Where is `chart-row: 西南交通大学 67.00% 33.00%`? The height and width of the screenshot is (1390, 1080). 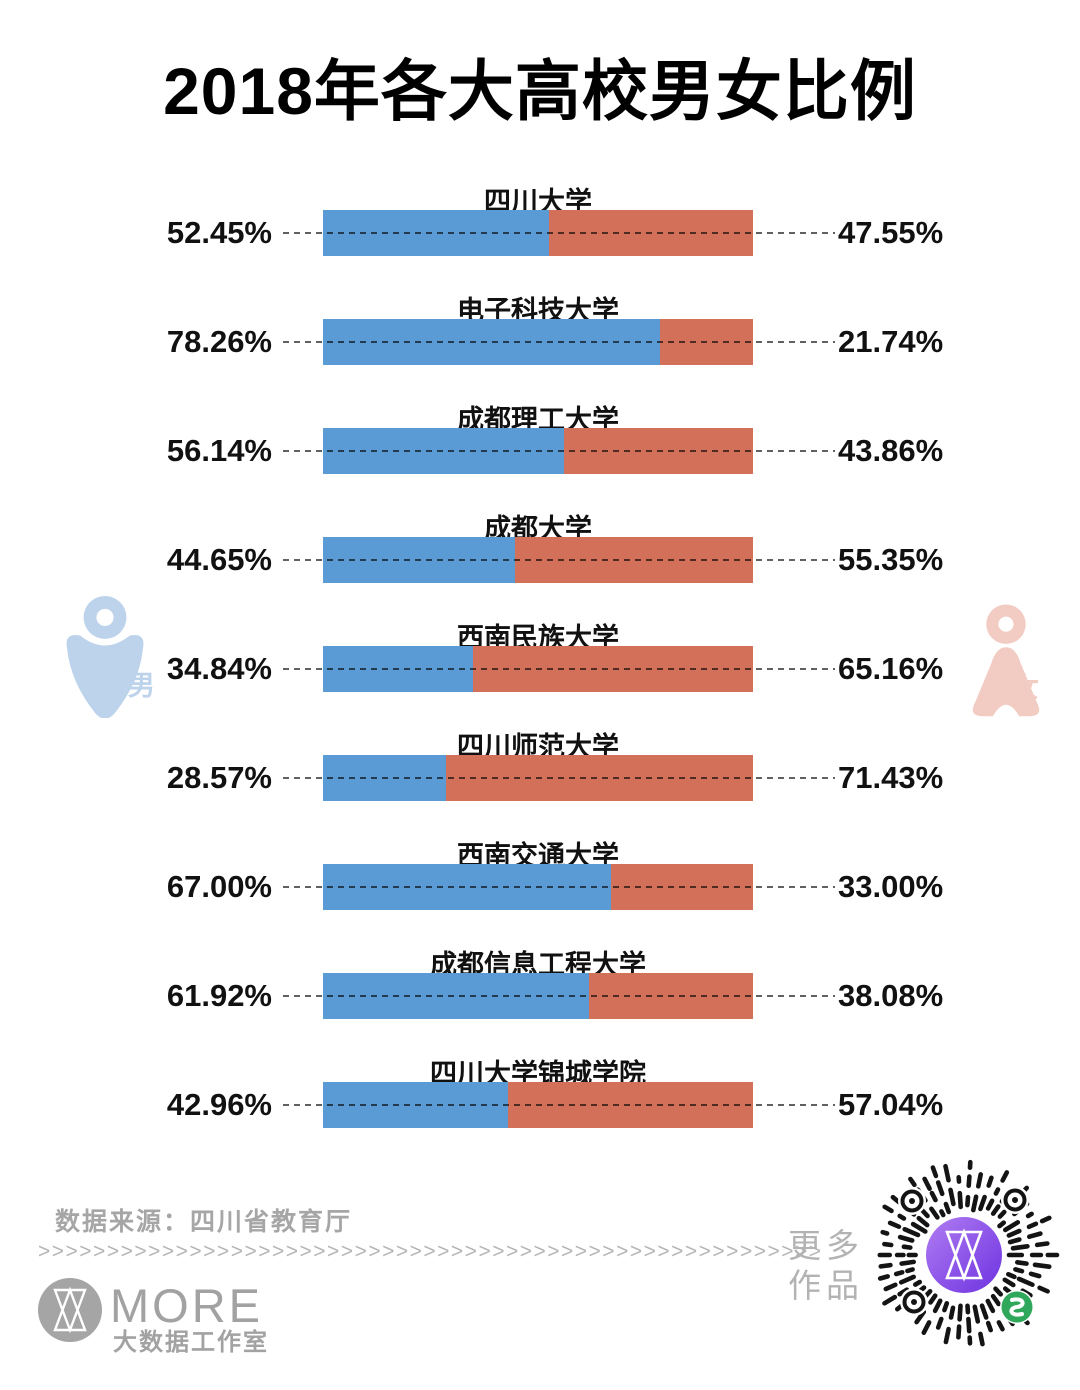 chart-row: 西南交通大学 67.00% 33.00% is located at coordinates (540, 886).